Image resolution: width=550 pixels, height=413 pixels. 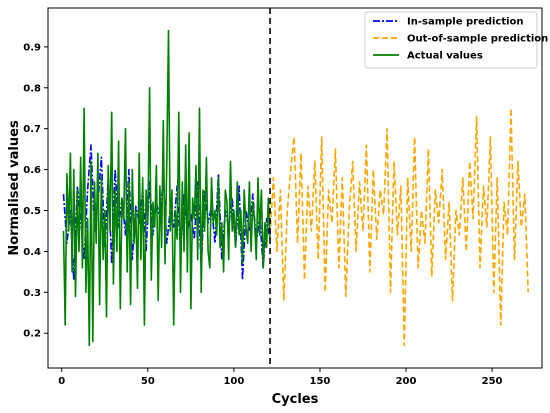 I want to click on y-axis: 0.2 0.3 0.4 0.5 0.6 0.7 0.8 0.9, so click(x=35, y=191).